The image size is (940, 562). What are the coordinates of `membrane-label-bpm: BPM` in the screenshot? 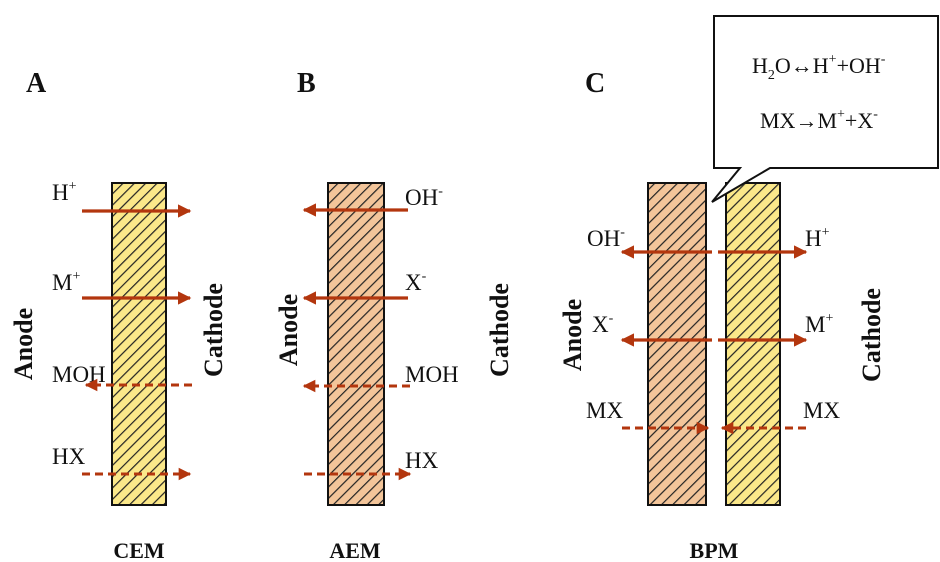 It's located at (714, 550).